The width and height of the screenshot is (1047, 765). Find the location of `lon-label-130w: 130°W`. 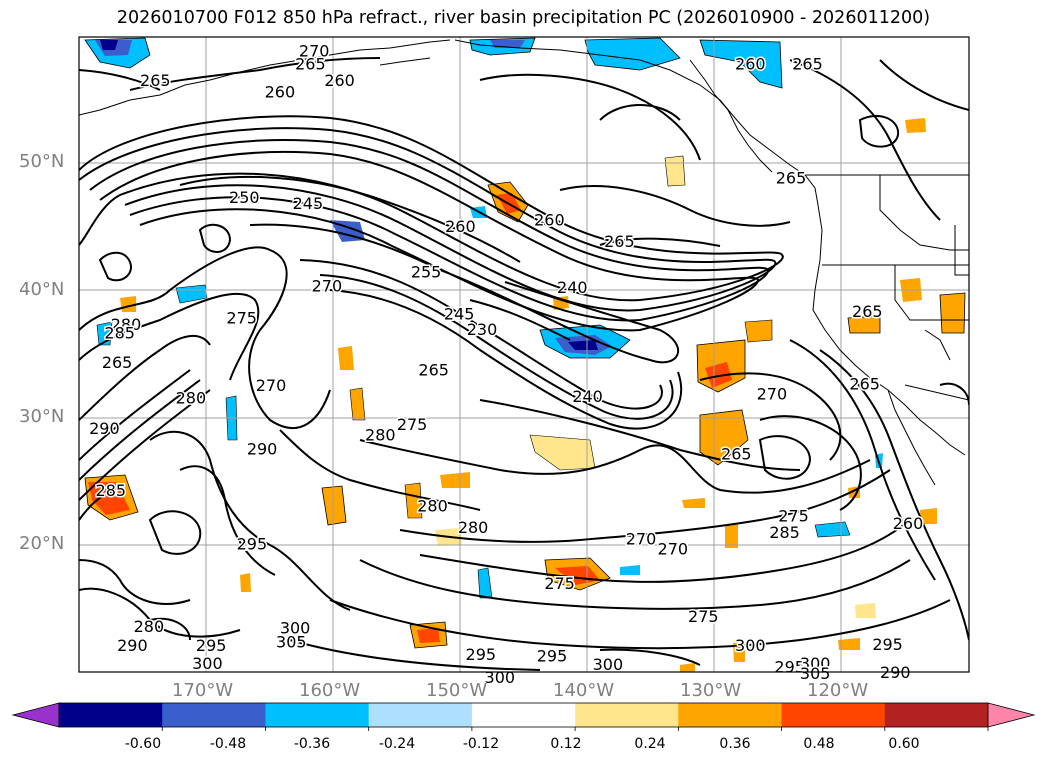

lon-label-130w: 130°W is located at coordinates (711, 690).